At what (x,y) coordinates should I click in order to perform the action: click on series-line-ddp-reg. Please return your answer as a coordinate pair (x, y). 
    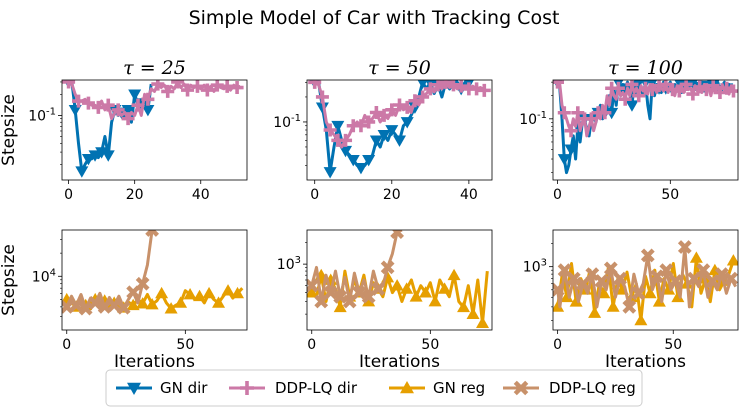
    Looking at the image, I should click on (109, 270).